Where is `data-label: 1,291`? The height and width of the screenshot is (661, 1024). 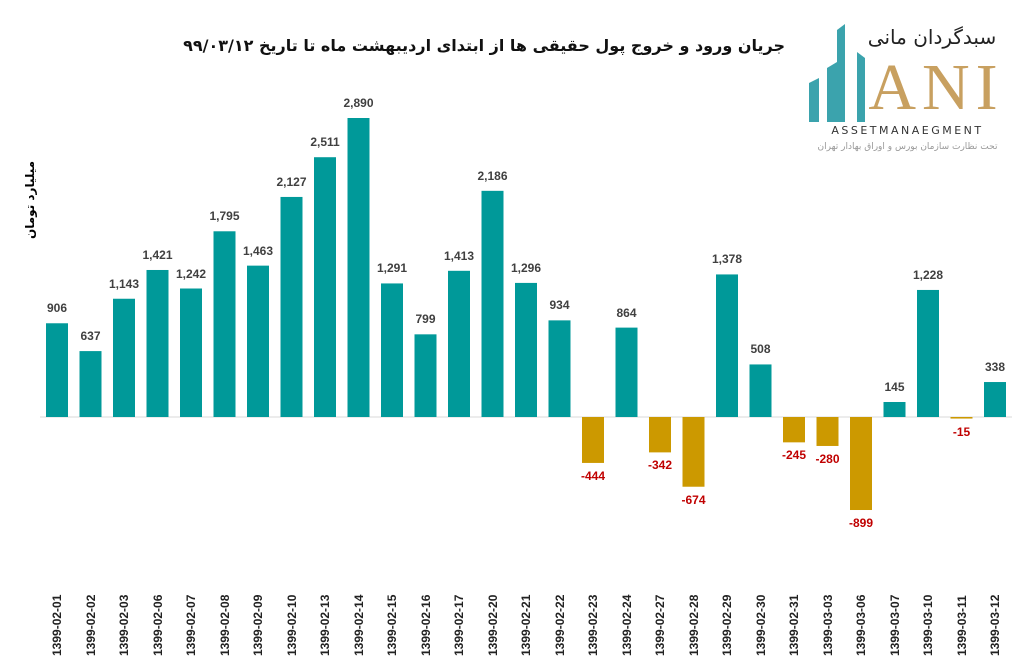 data-label: 1,291 is located at coordinates (392, 268).